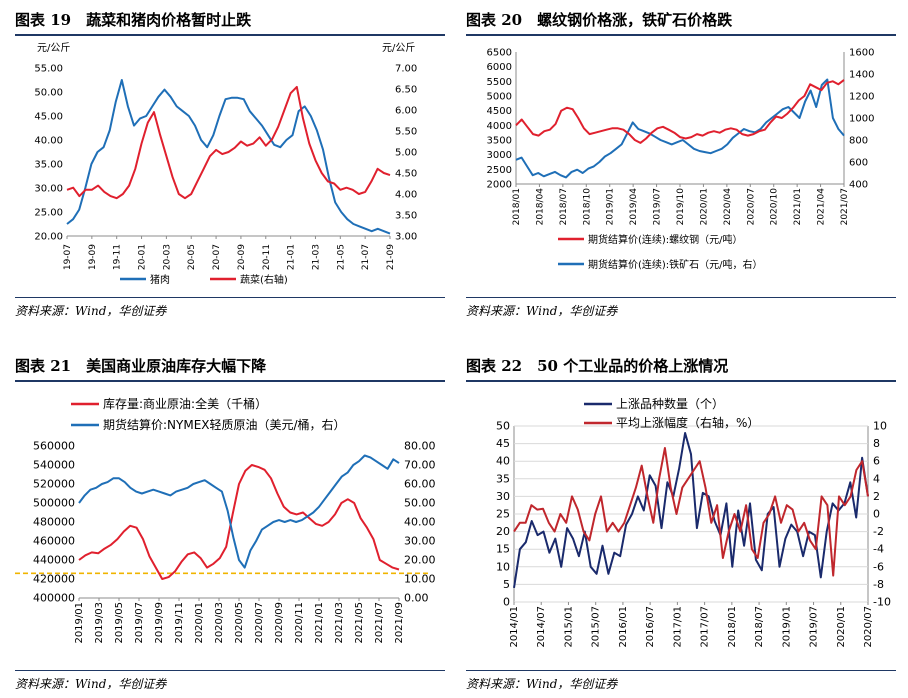  I want to click on left-tick-label: 3500, so click(499, 141).